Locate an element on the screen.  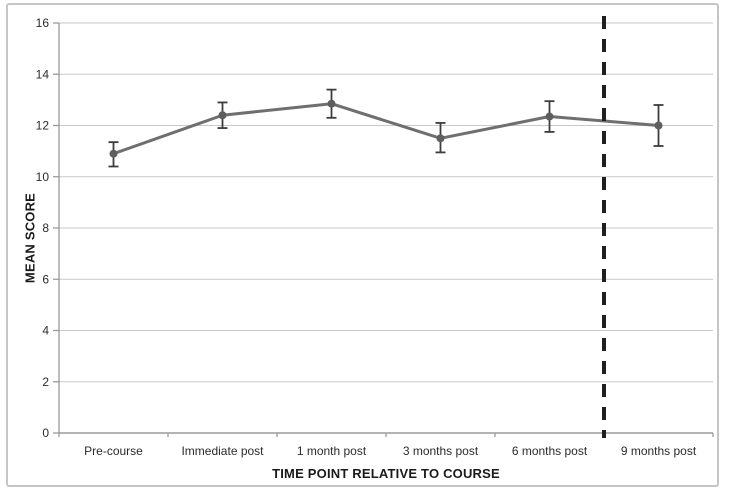
y-axis-title: MEAN SCORE is located at coordinates (30, 238).